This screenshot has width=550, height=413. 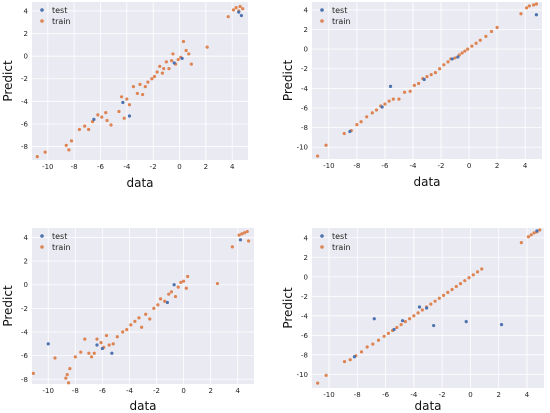 What do you see at coordinates (341, 21) in the screenshot?
I see `legend-label-train: train` at bounding box center [341, 21].